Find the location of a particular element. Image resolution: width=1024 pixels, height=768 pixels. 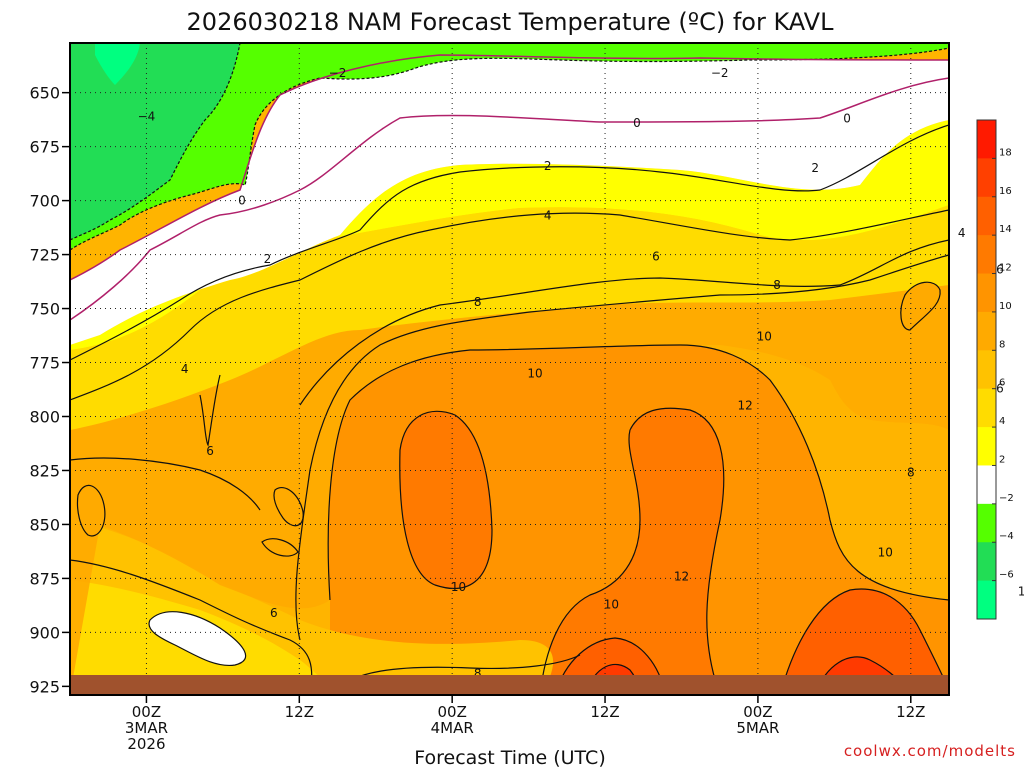

pocket-8-10-left is located at coordinates (91, 510).